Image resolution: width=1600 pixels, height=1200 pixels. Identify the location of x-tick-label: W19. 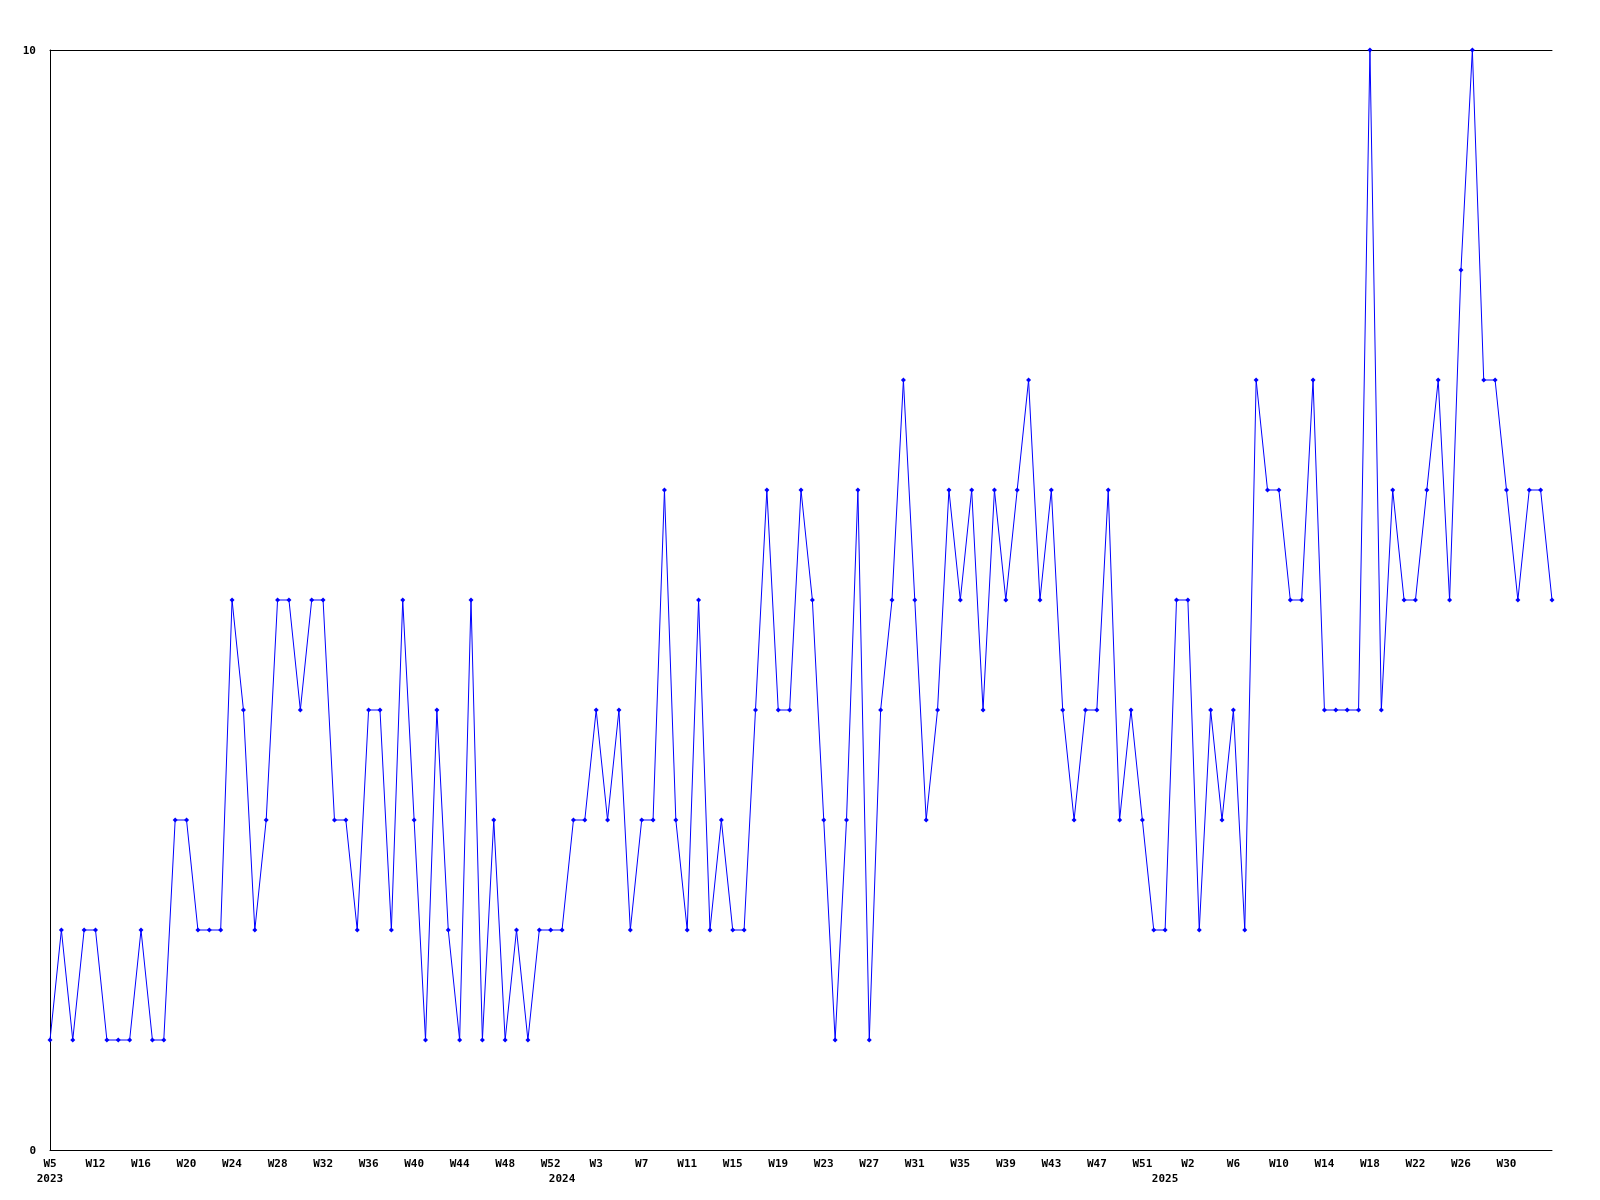
(778, 1163).